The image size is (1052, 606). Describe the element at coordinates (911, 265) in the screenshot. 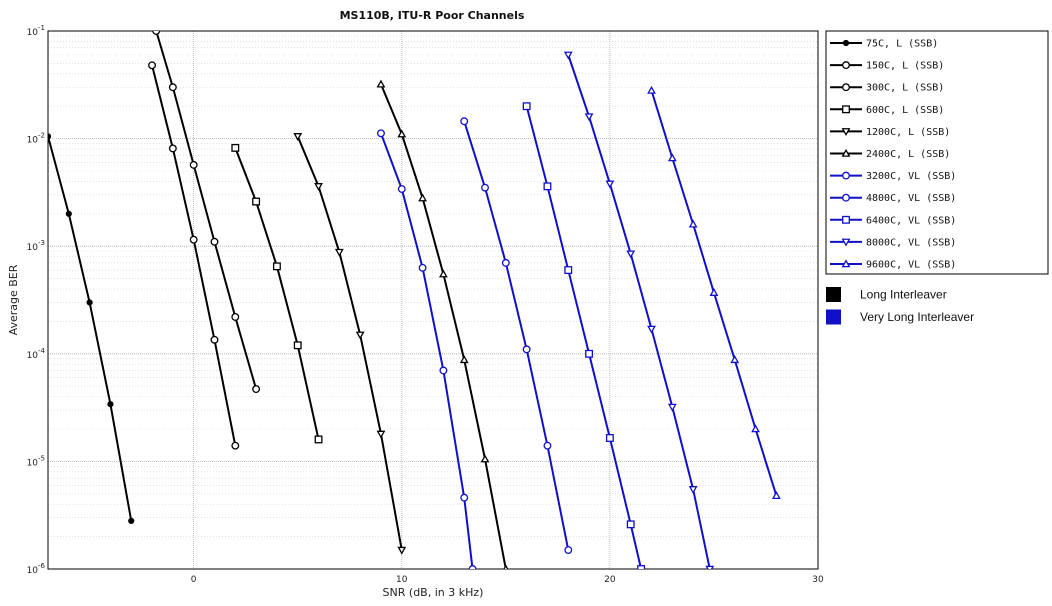

I see `legend-label: 9600C, VL (SSB)` at that location.